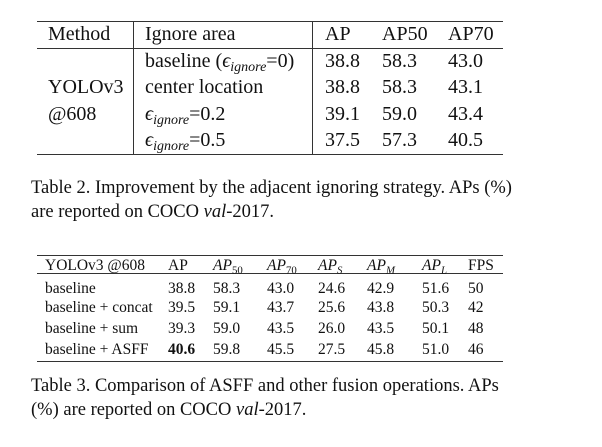 The width and height of the screenshot is (602, 447). Describe the element at coordinates (280, 61) in the screenshot. I see `area-text: =0)` at that location.